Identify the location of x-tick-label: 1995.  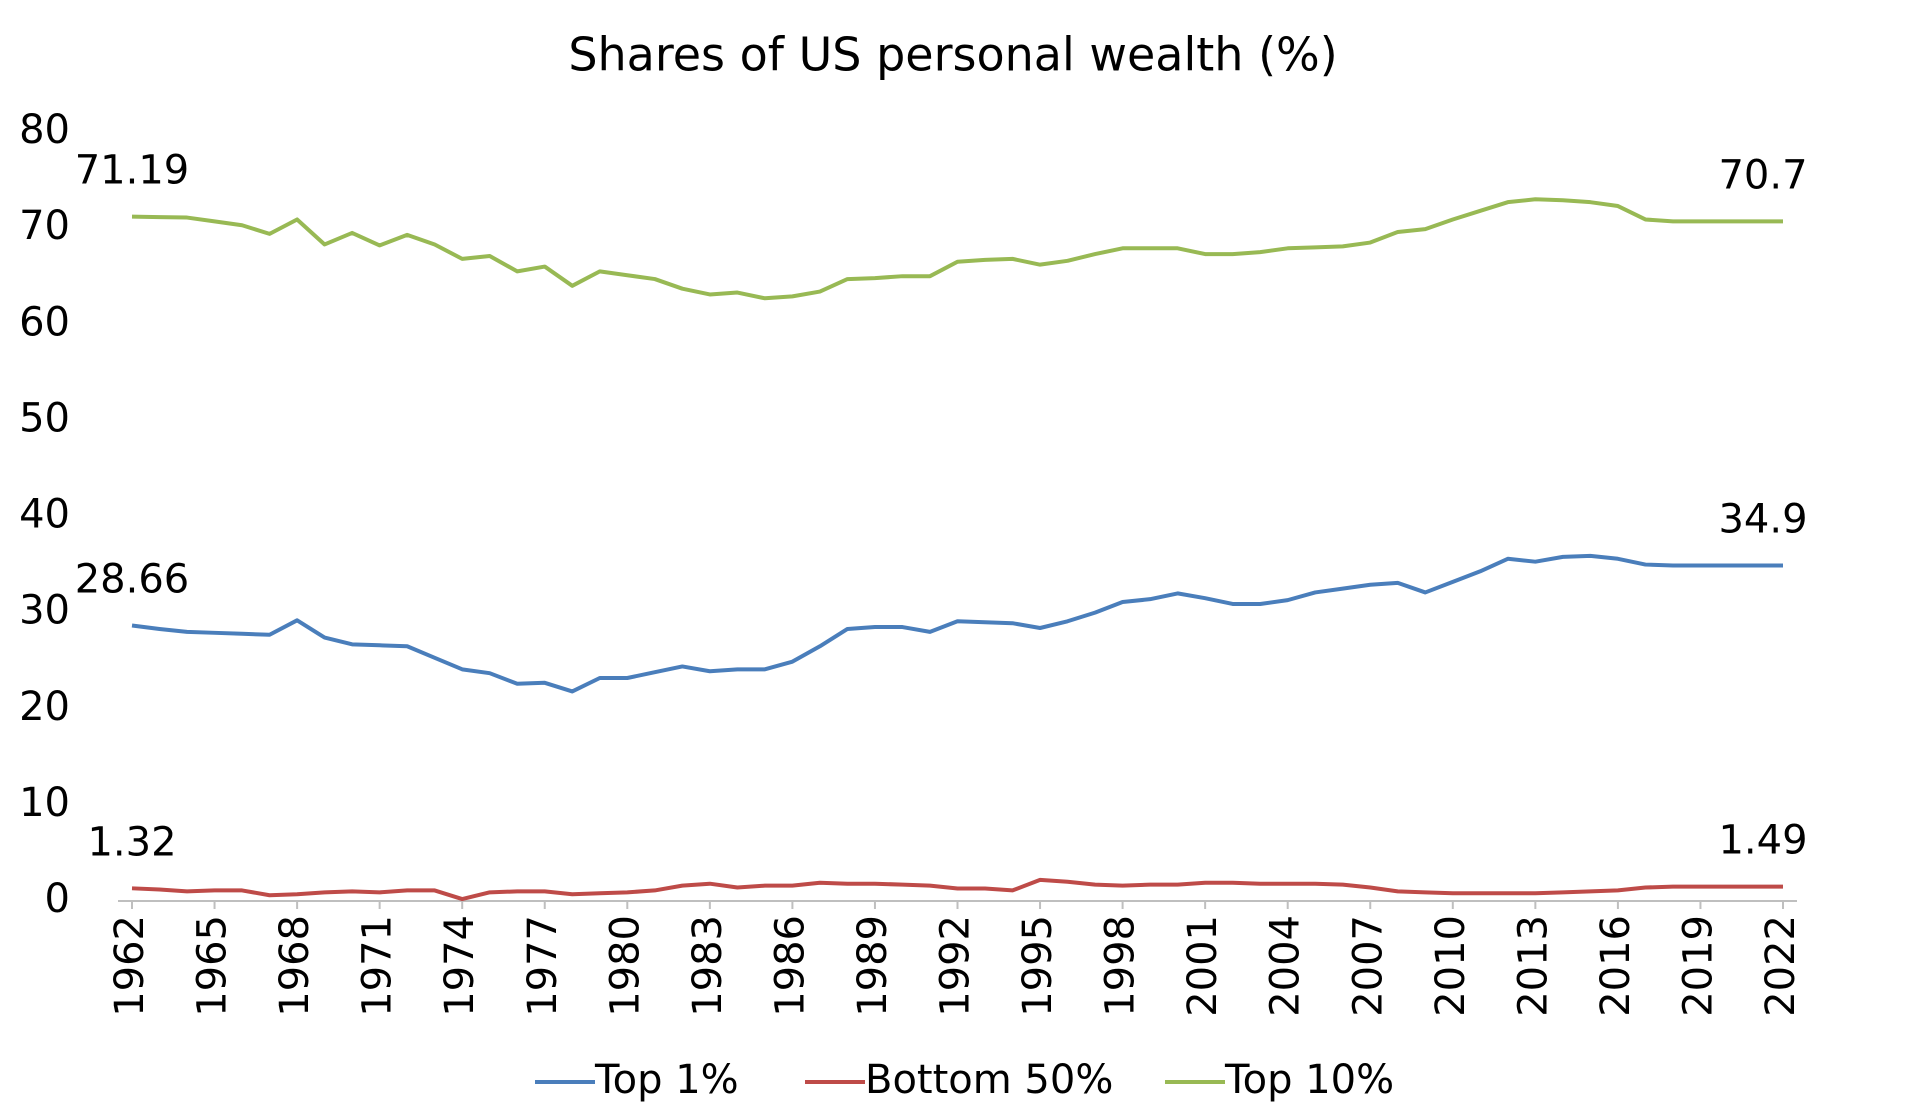
(1038, 966).